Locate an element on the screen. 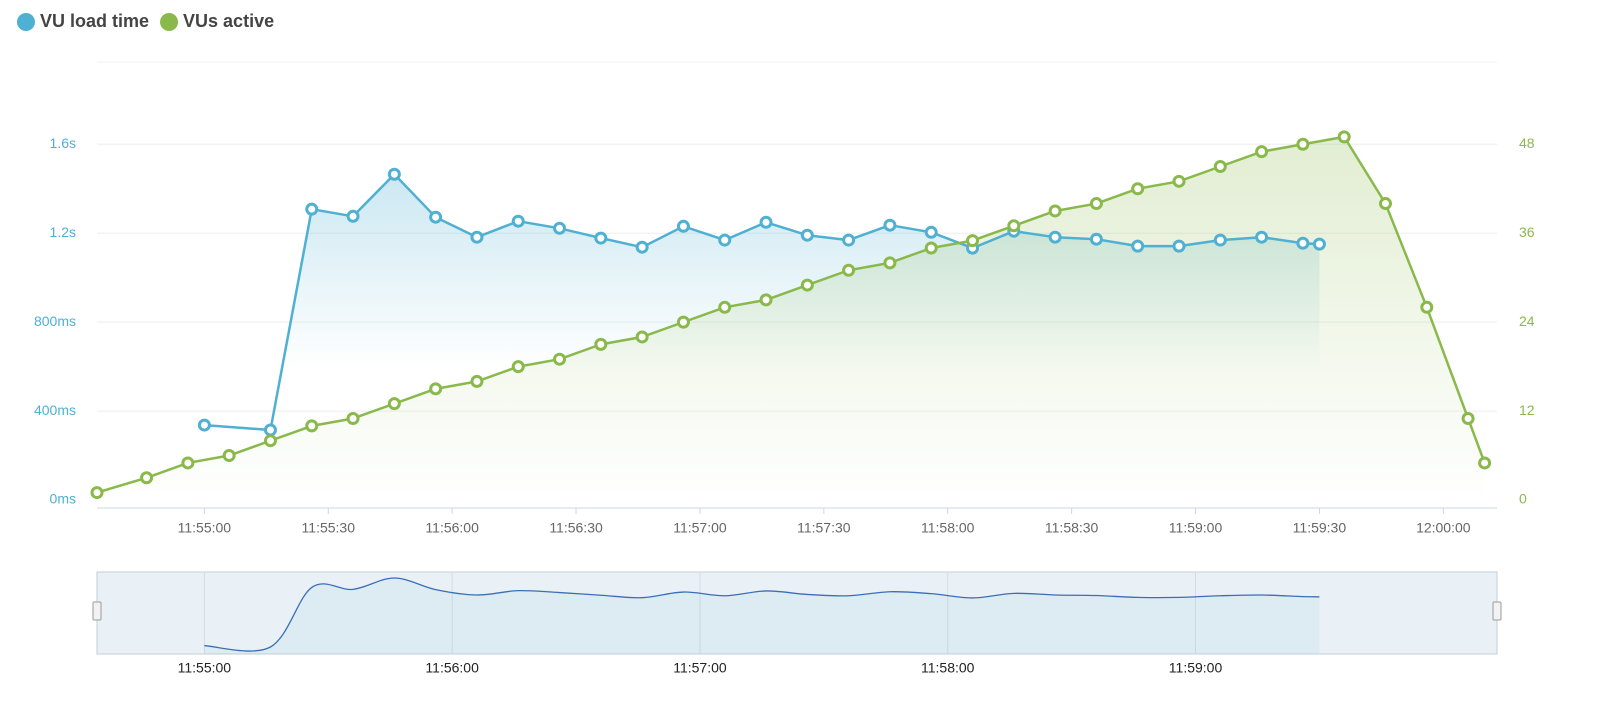 This screenshot has width=1600, height=710. navigator-tick-label: 11:58:00 is located at coordinates (948, 668).